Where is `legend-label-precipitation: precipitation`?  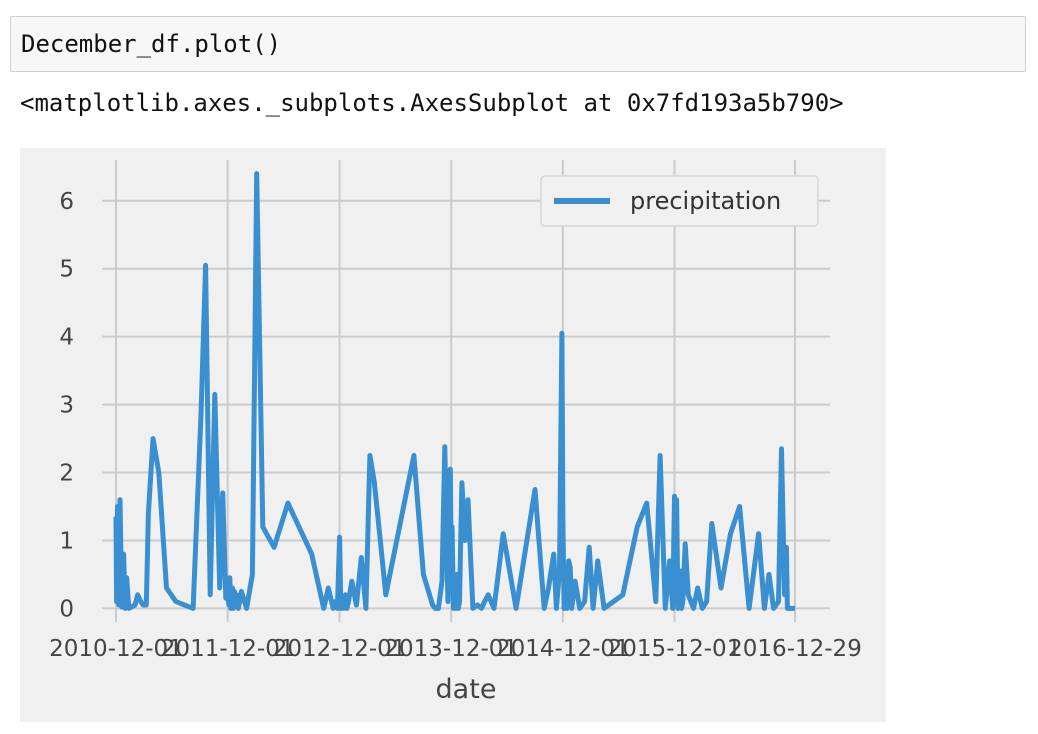 legend-label-precipitation: precipitation is located at coordinates (705, 201).